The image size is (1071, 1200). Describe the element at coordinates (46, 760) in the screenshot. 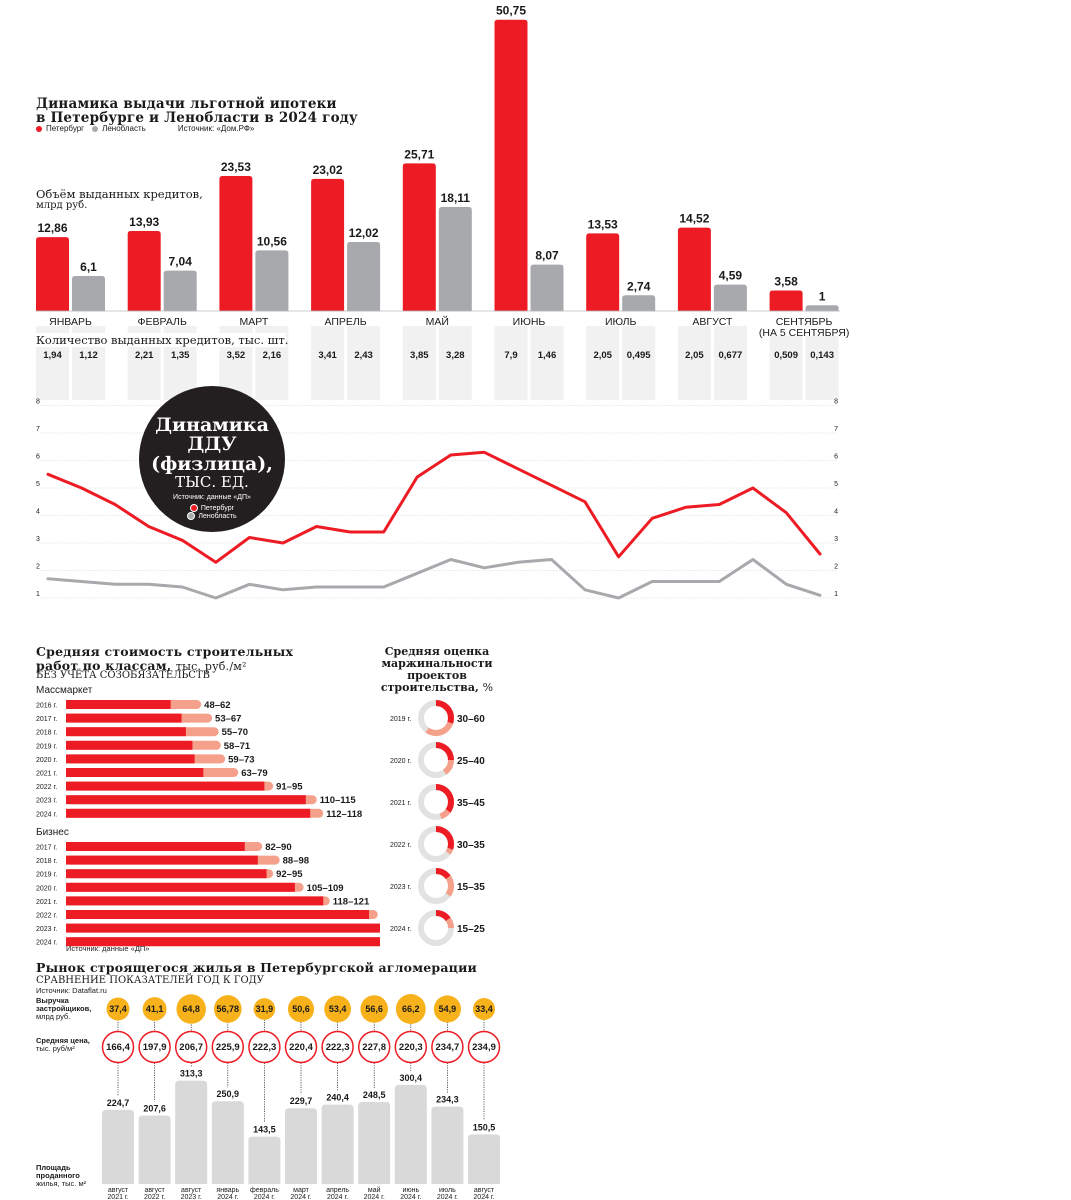

I see `cost-year-label: 2020 г.` at that location.